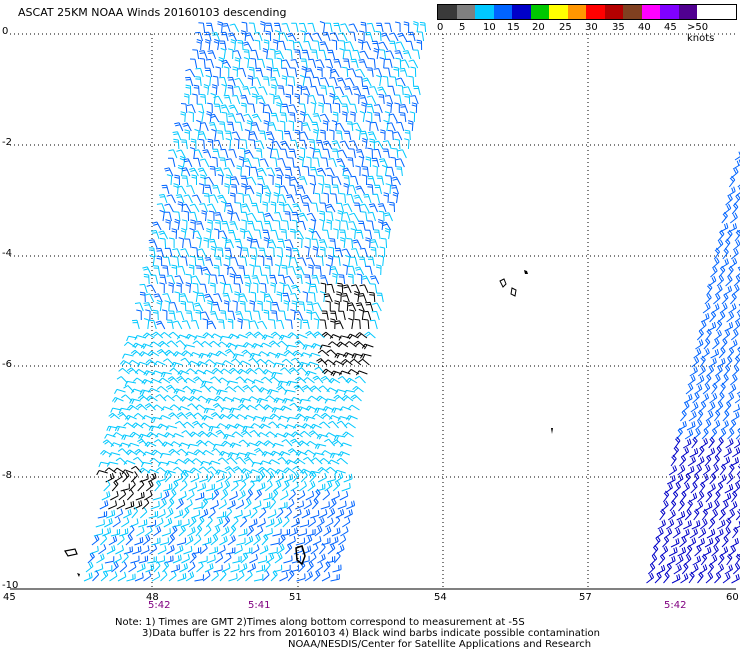  Describe the element at coordinates (465, 12) in the screenshot. I see `legend-swatch` at that location.